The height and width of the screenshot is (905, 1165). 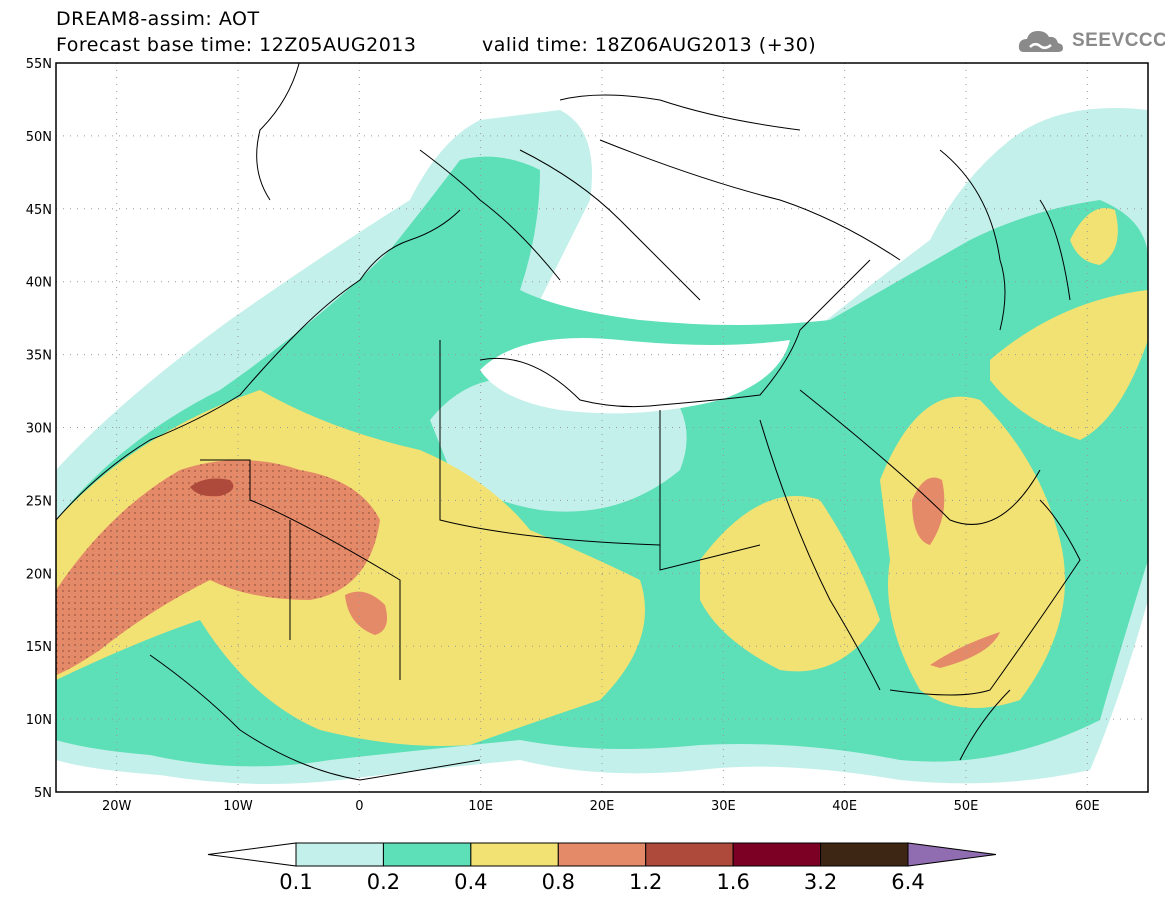 What do you see at coordinates (39, 64) in the screenshot?
I see `lat-label: 55N` at bounding box center [39, 64].